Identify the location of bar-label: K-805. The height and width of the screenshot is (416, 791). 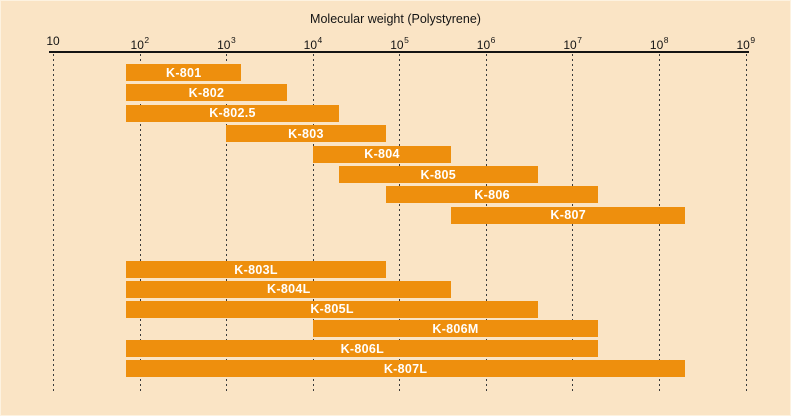
(438, 174).